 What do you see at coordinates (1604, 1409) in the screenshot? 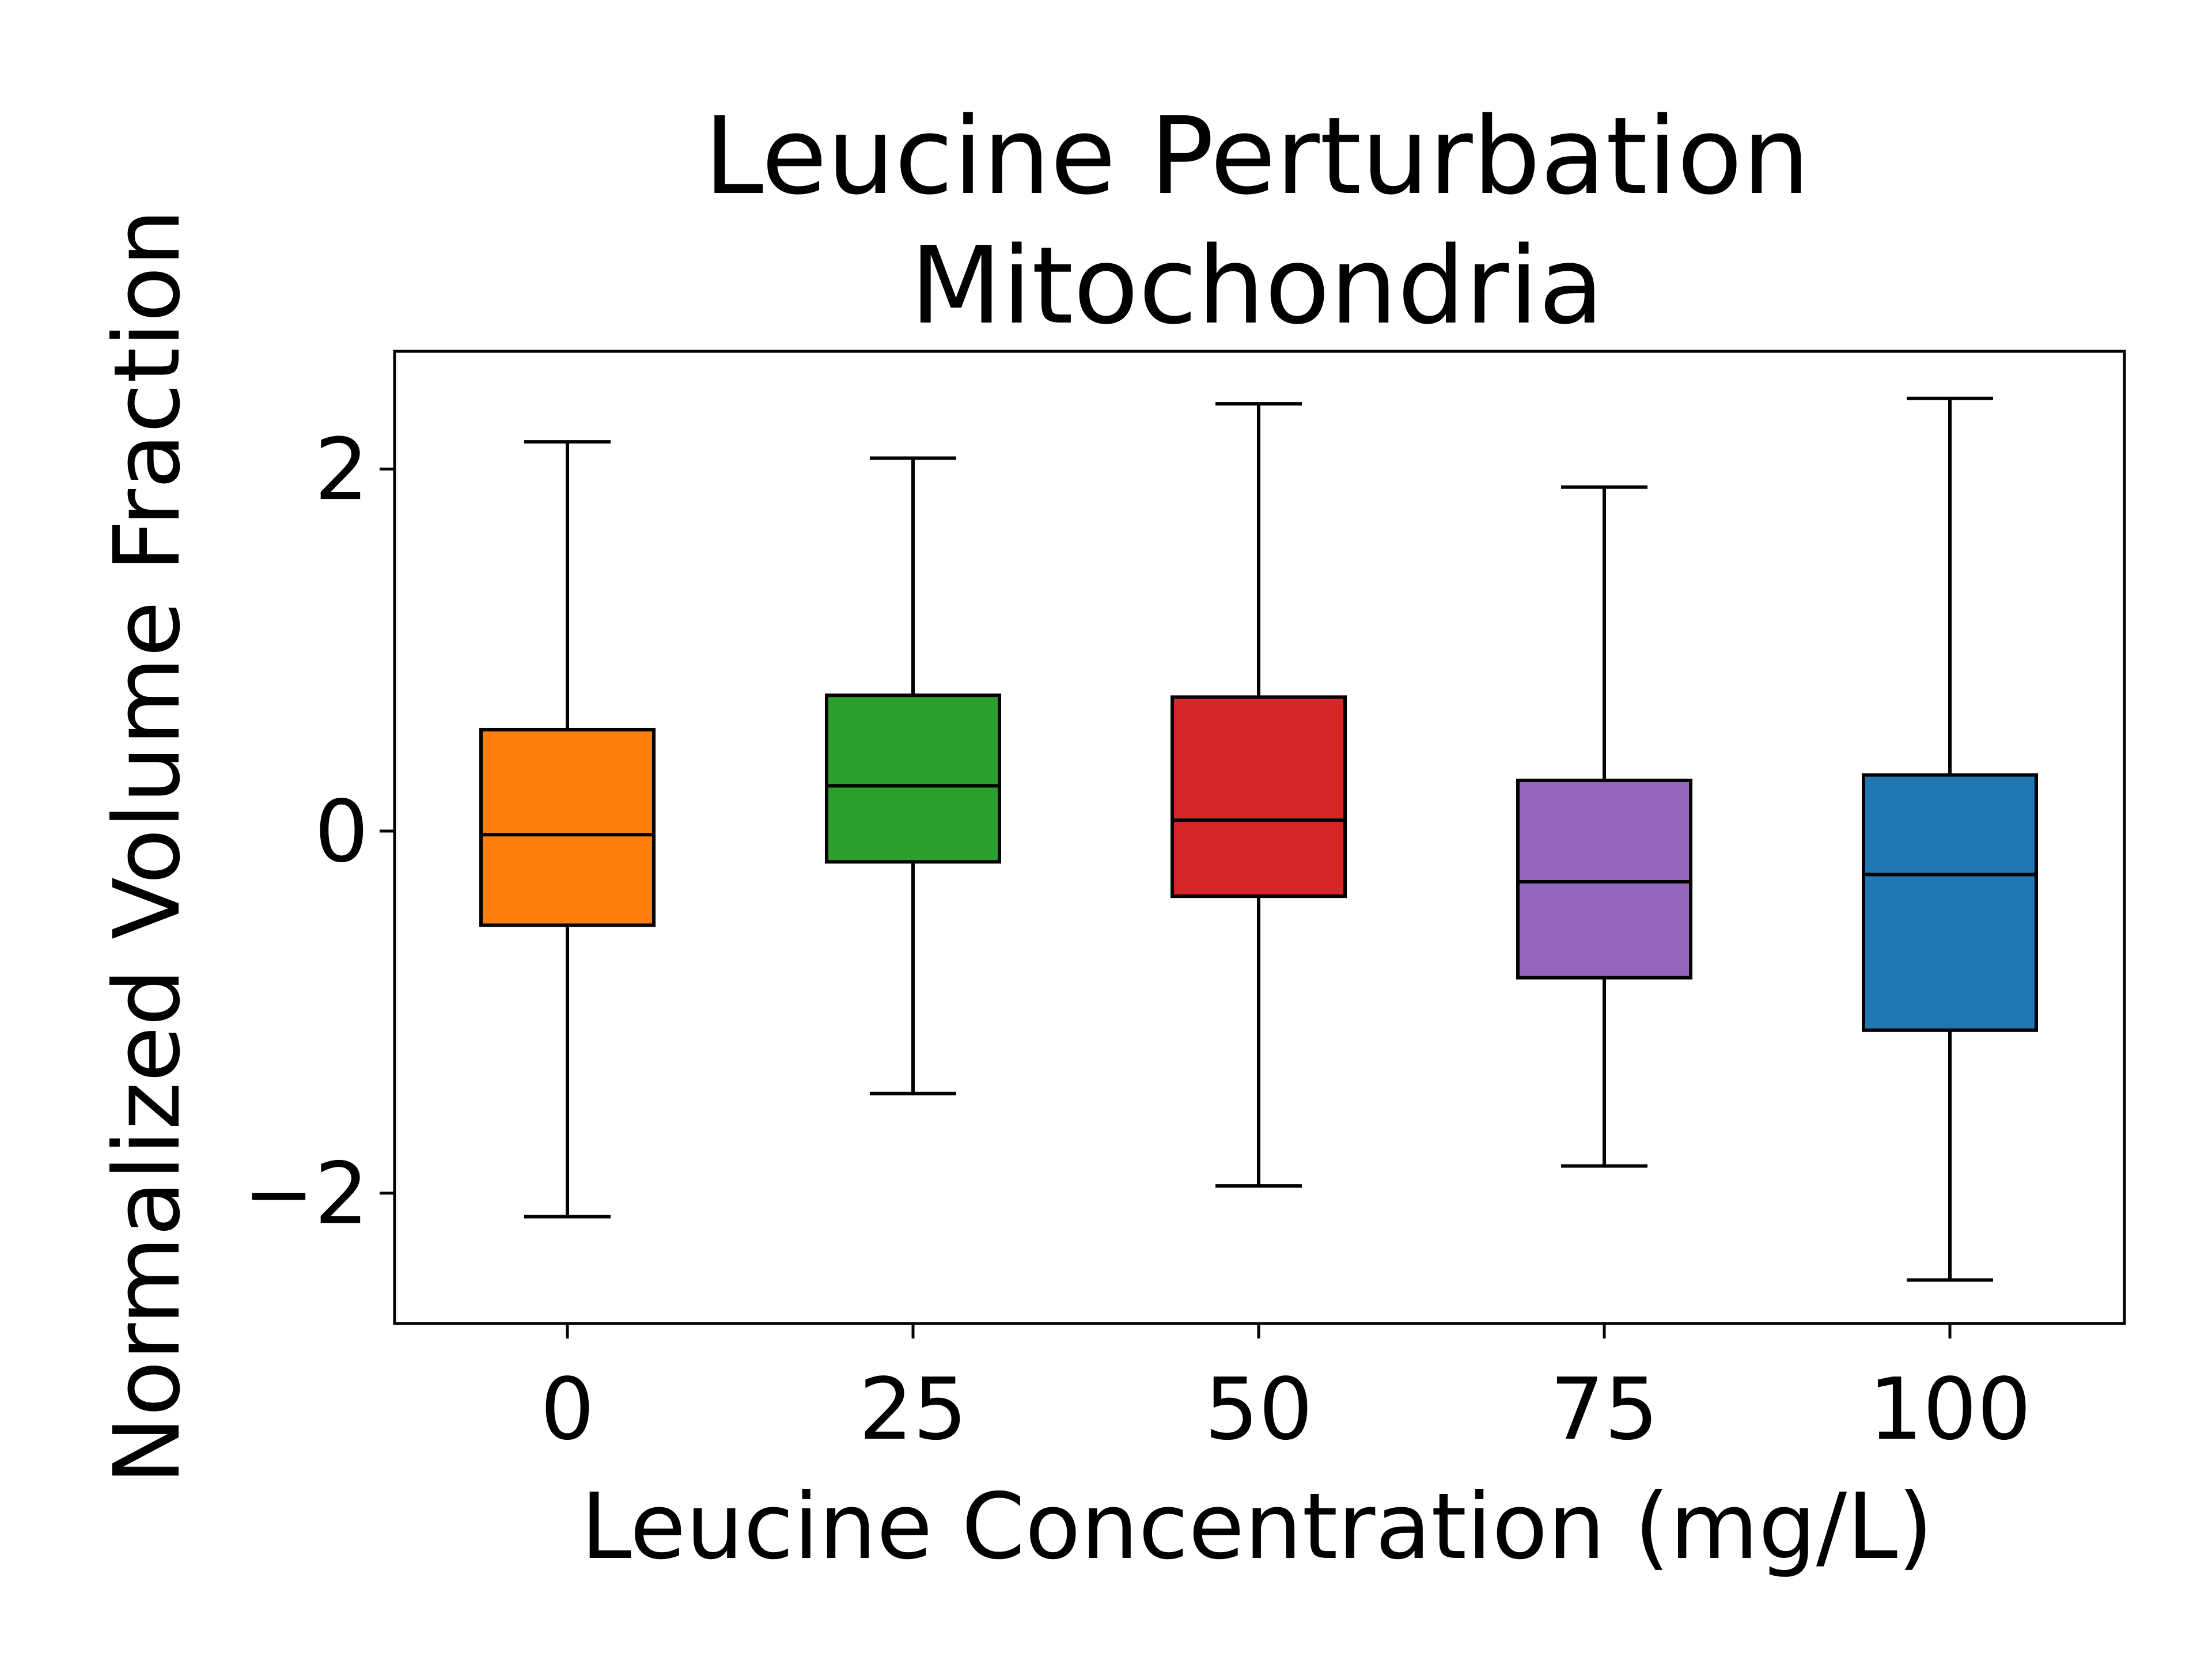
I see `x-tick-label-75: 75` at bounding box center [1604, 1409].